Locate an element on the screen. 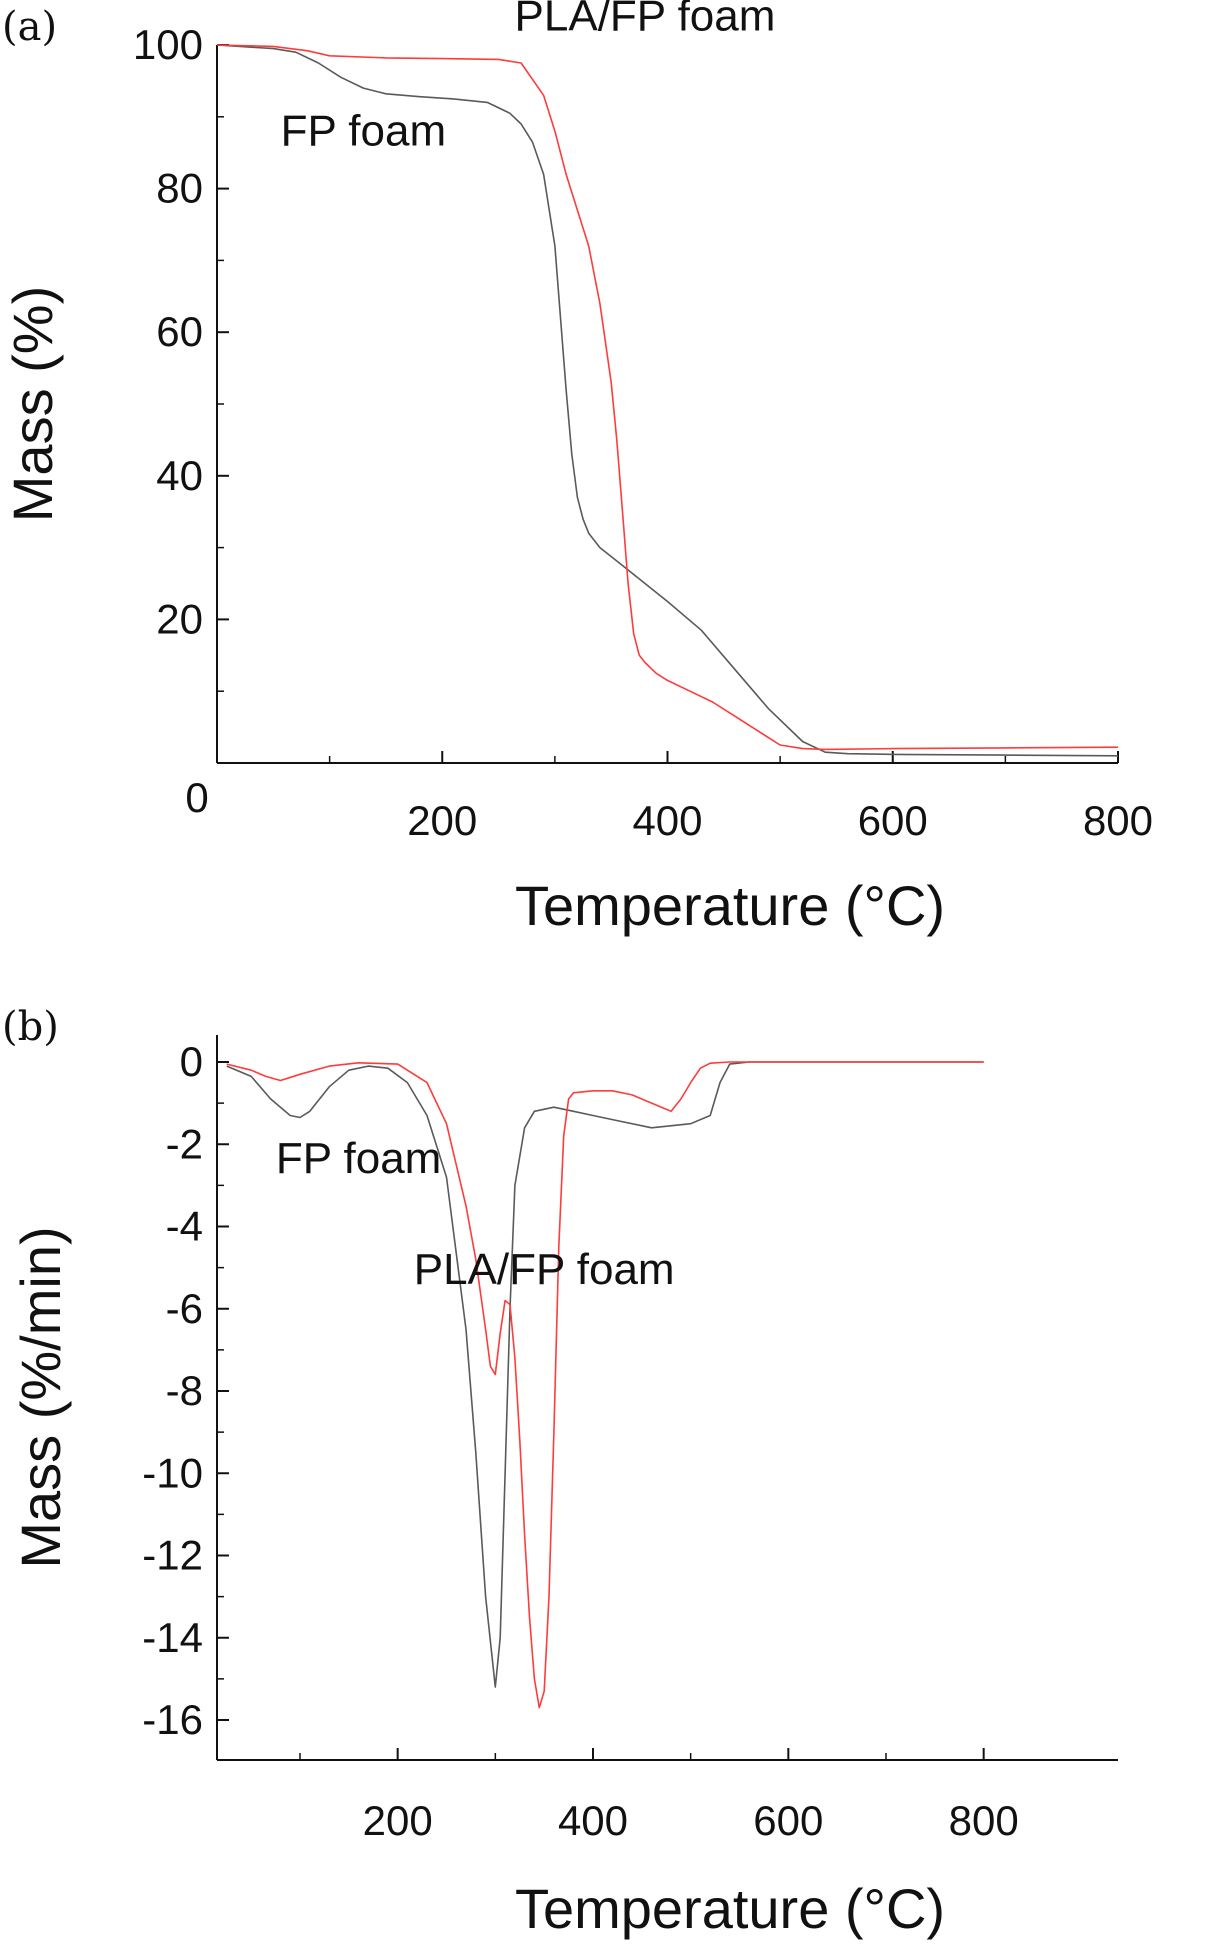 This screenshot has width=1220, height=1950. y-tick-label: 40 is located at coordinates (179, 475).